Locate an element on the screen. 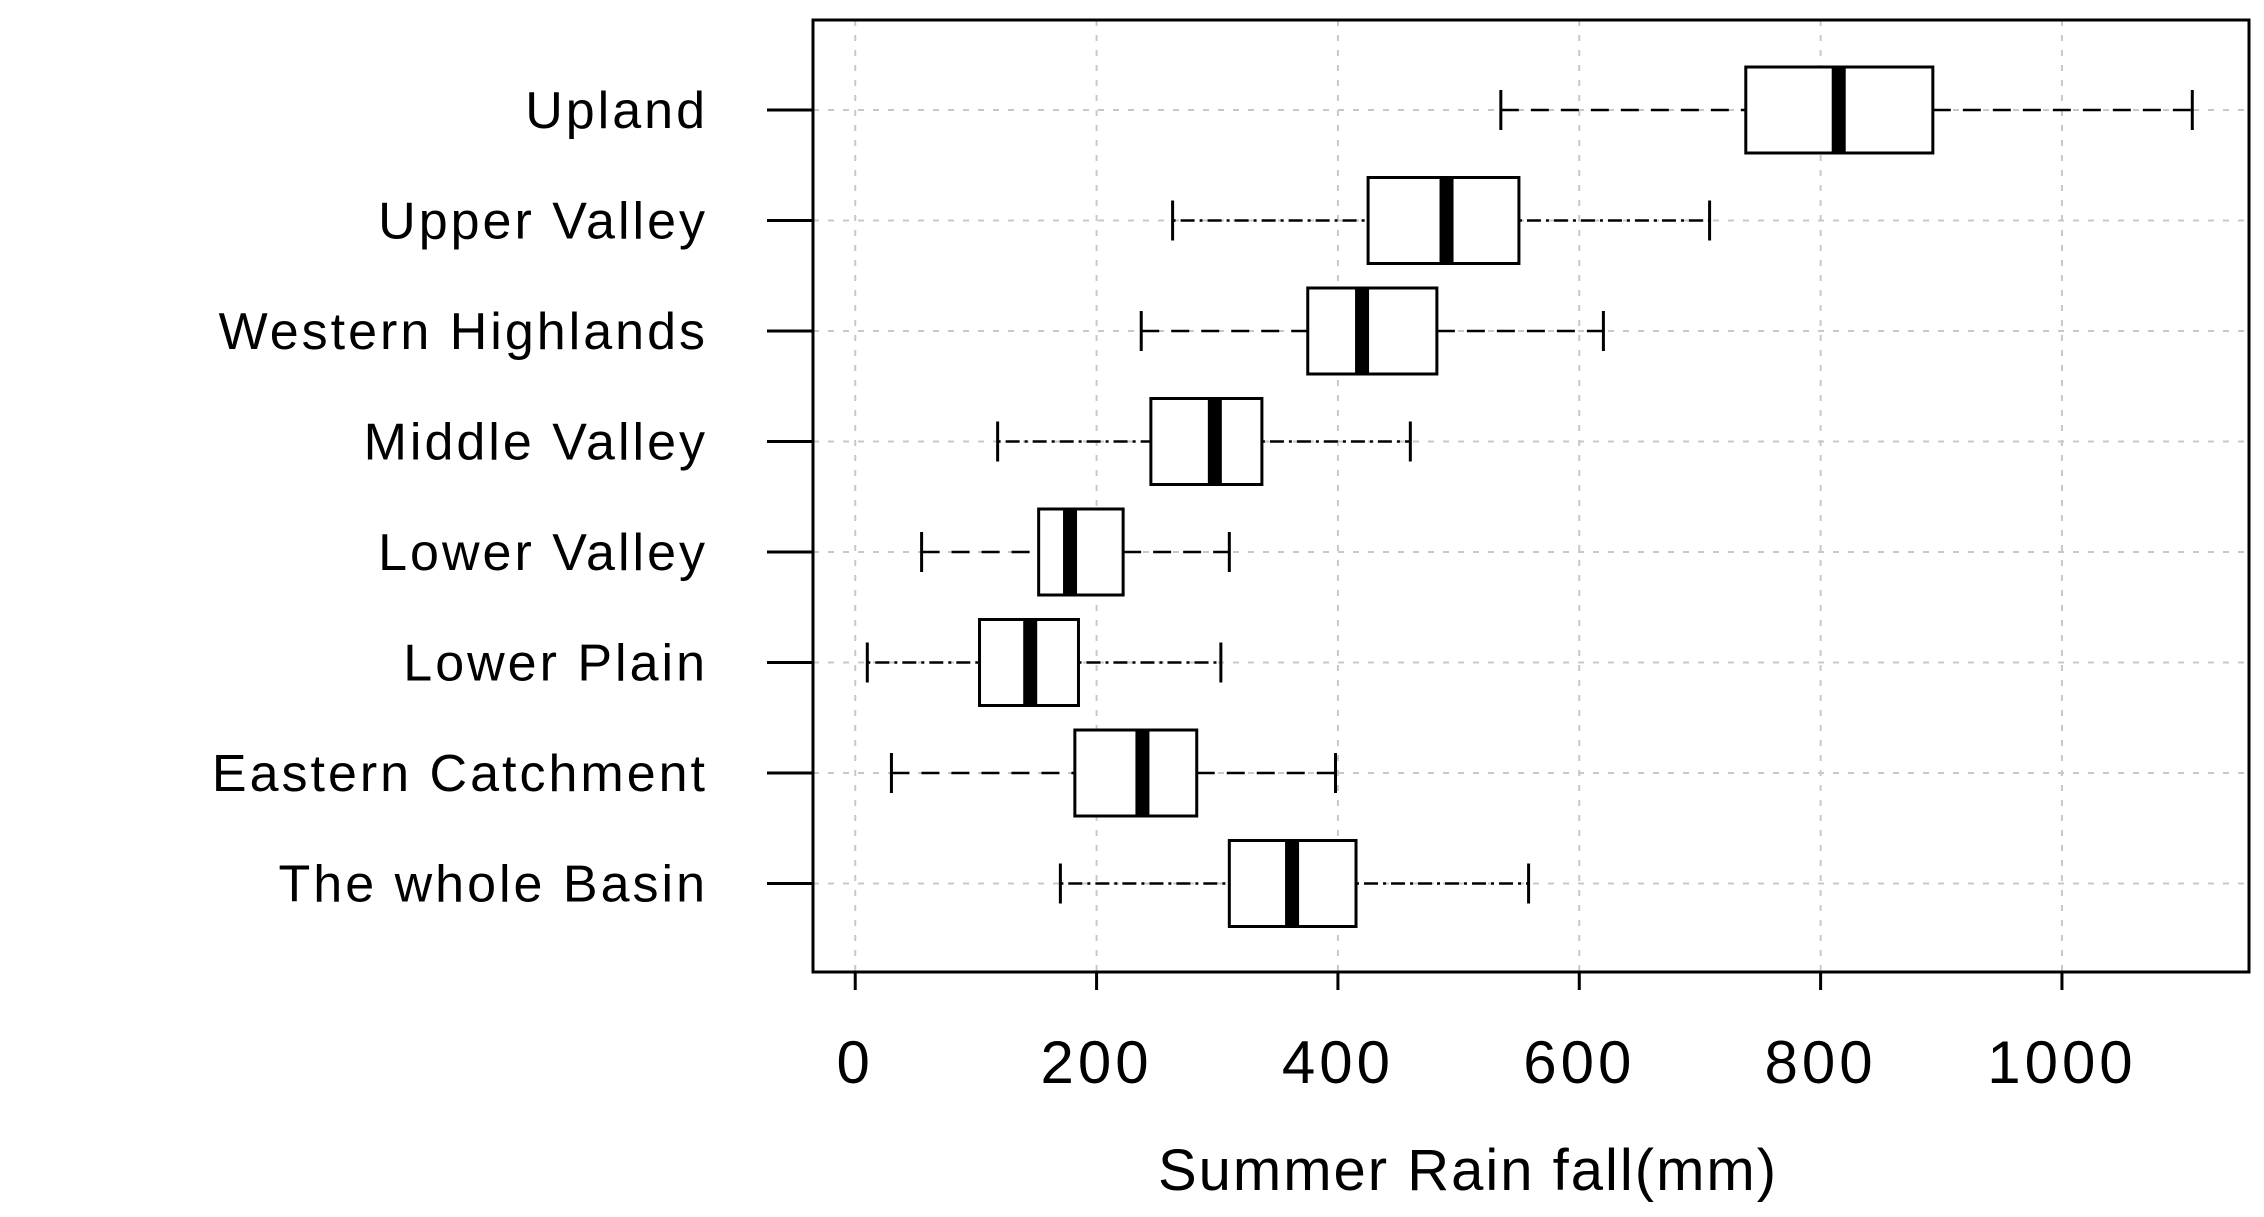  category-label-upland: Upland is located at coordinates (616, 111).